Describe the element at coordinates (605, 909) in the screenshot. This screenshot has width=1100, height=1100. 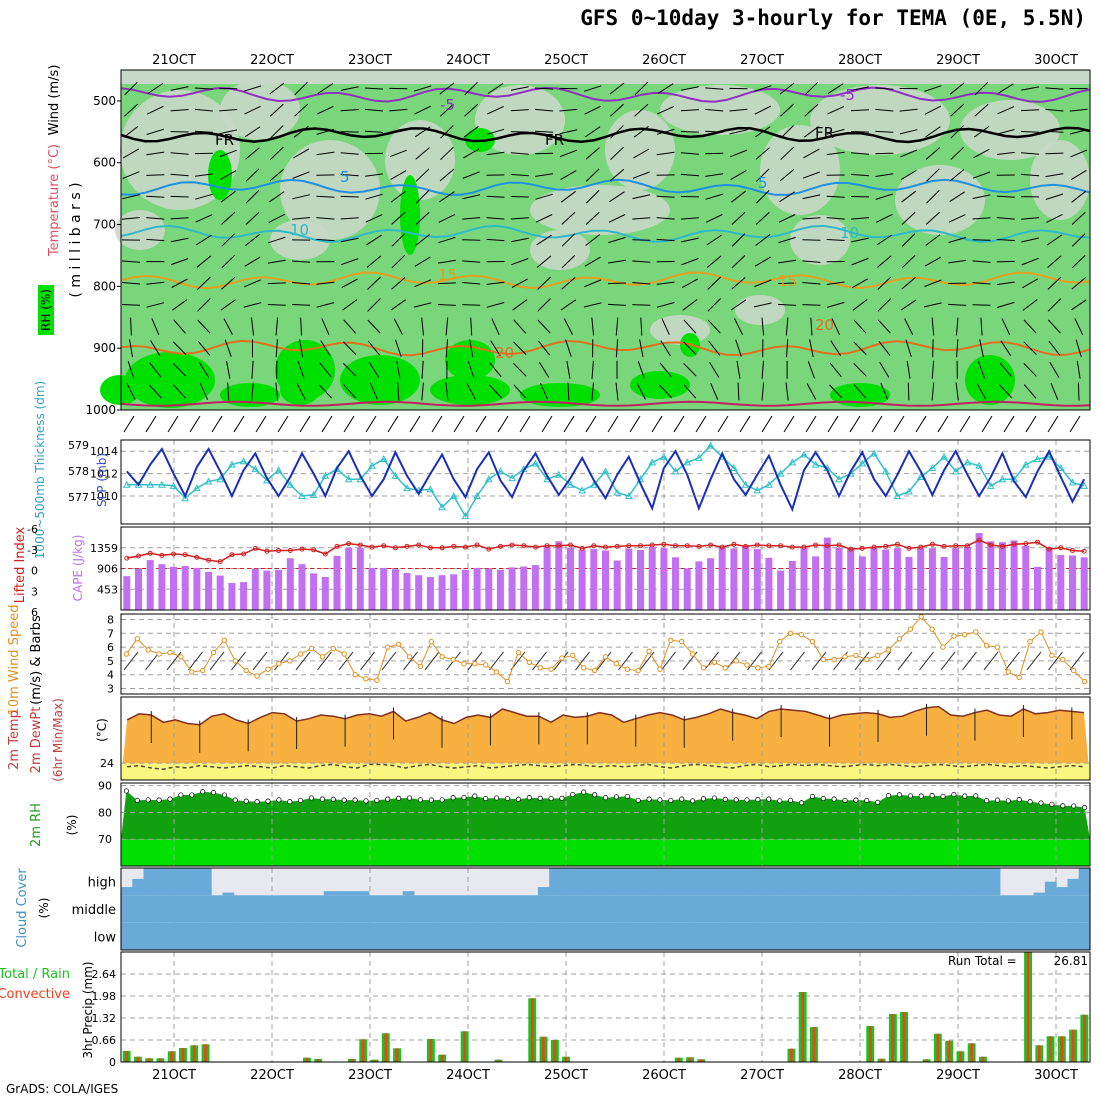
I see `cloud-frame` at that location.